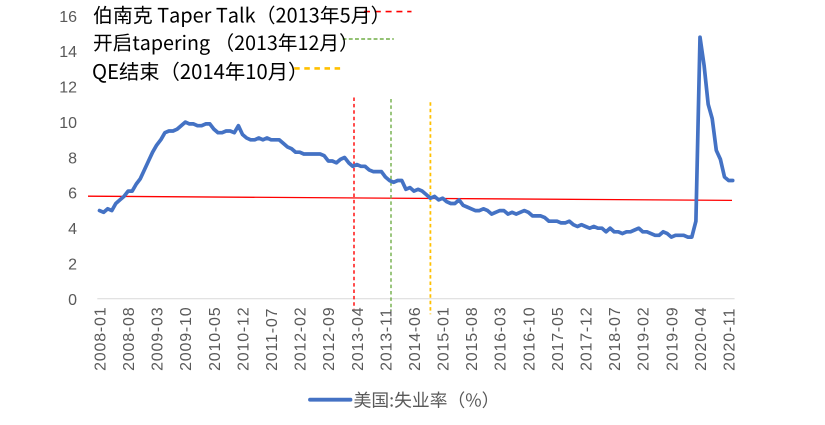 This screenshot has width=825, height=425. What do you see at coordinates (644, 339) in the screenshot?
I see `svg-text: 2019-02` at bounding box center [644, 339].